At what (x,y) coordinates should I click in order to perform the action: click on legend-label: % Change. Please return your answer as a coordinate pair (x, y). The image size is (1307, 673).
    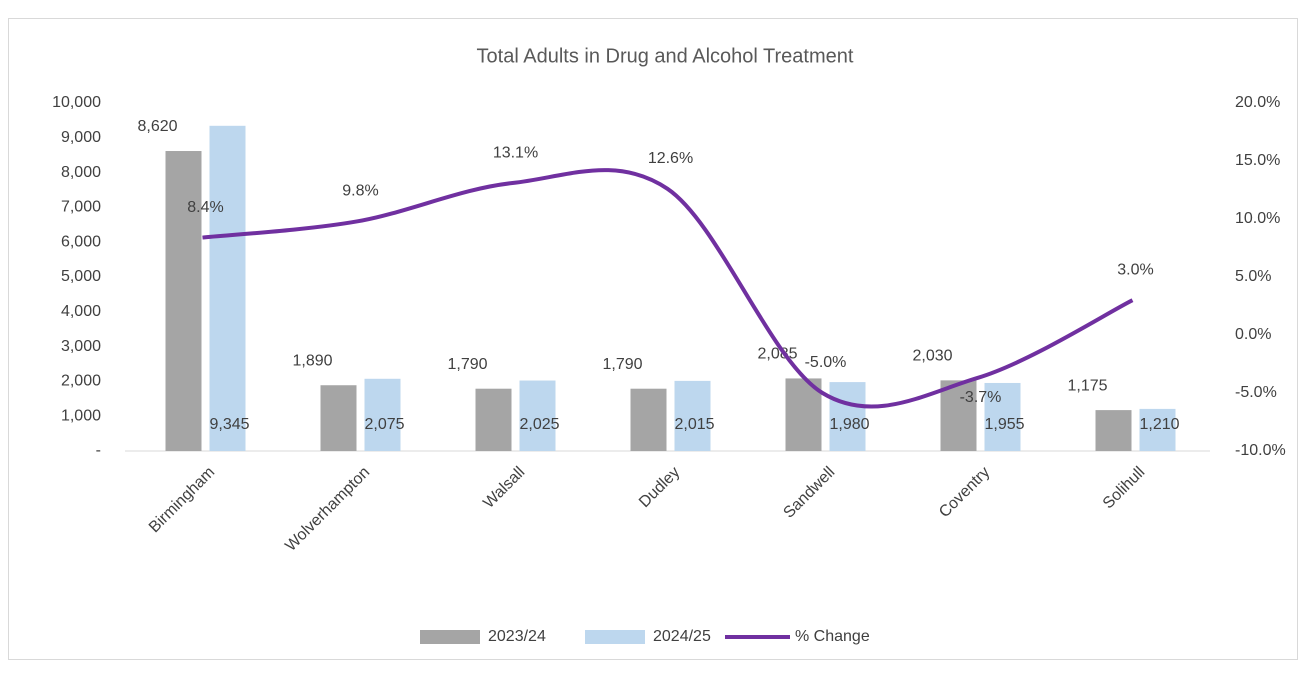
    Looking at the image, I should click on (832, 636).